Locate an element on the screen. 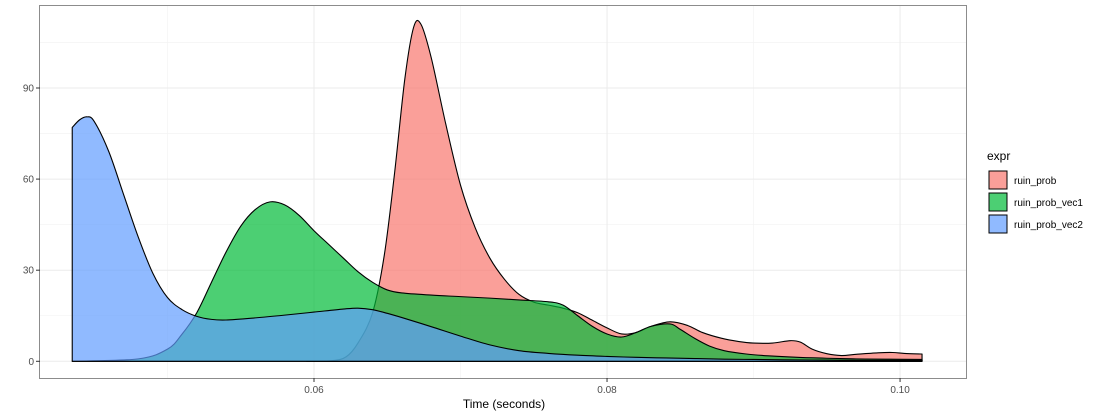 This screenshot has width=1101, height=418. y-tick-label: 30 is located at coordinates (29, 271).